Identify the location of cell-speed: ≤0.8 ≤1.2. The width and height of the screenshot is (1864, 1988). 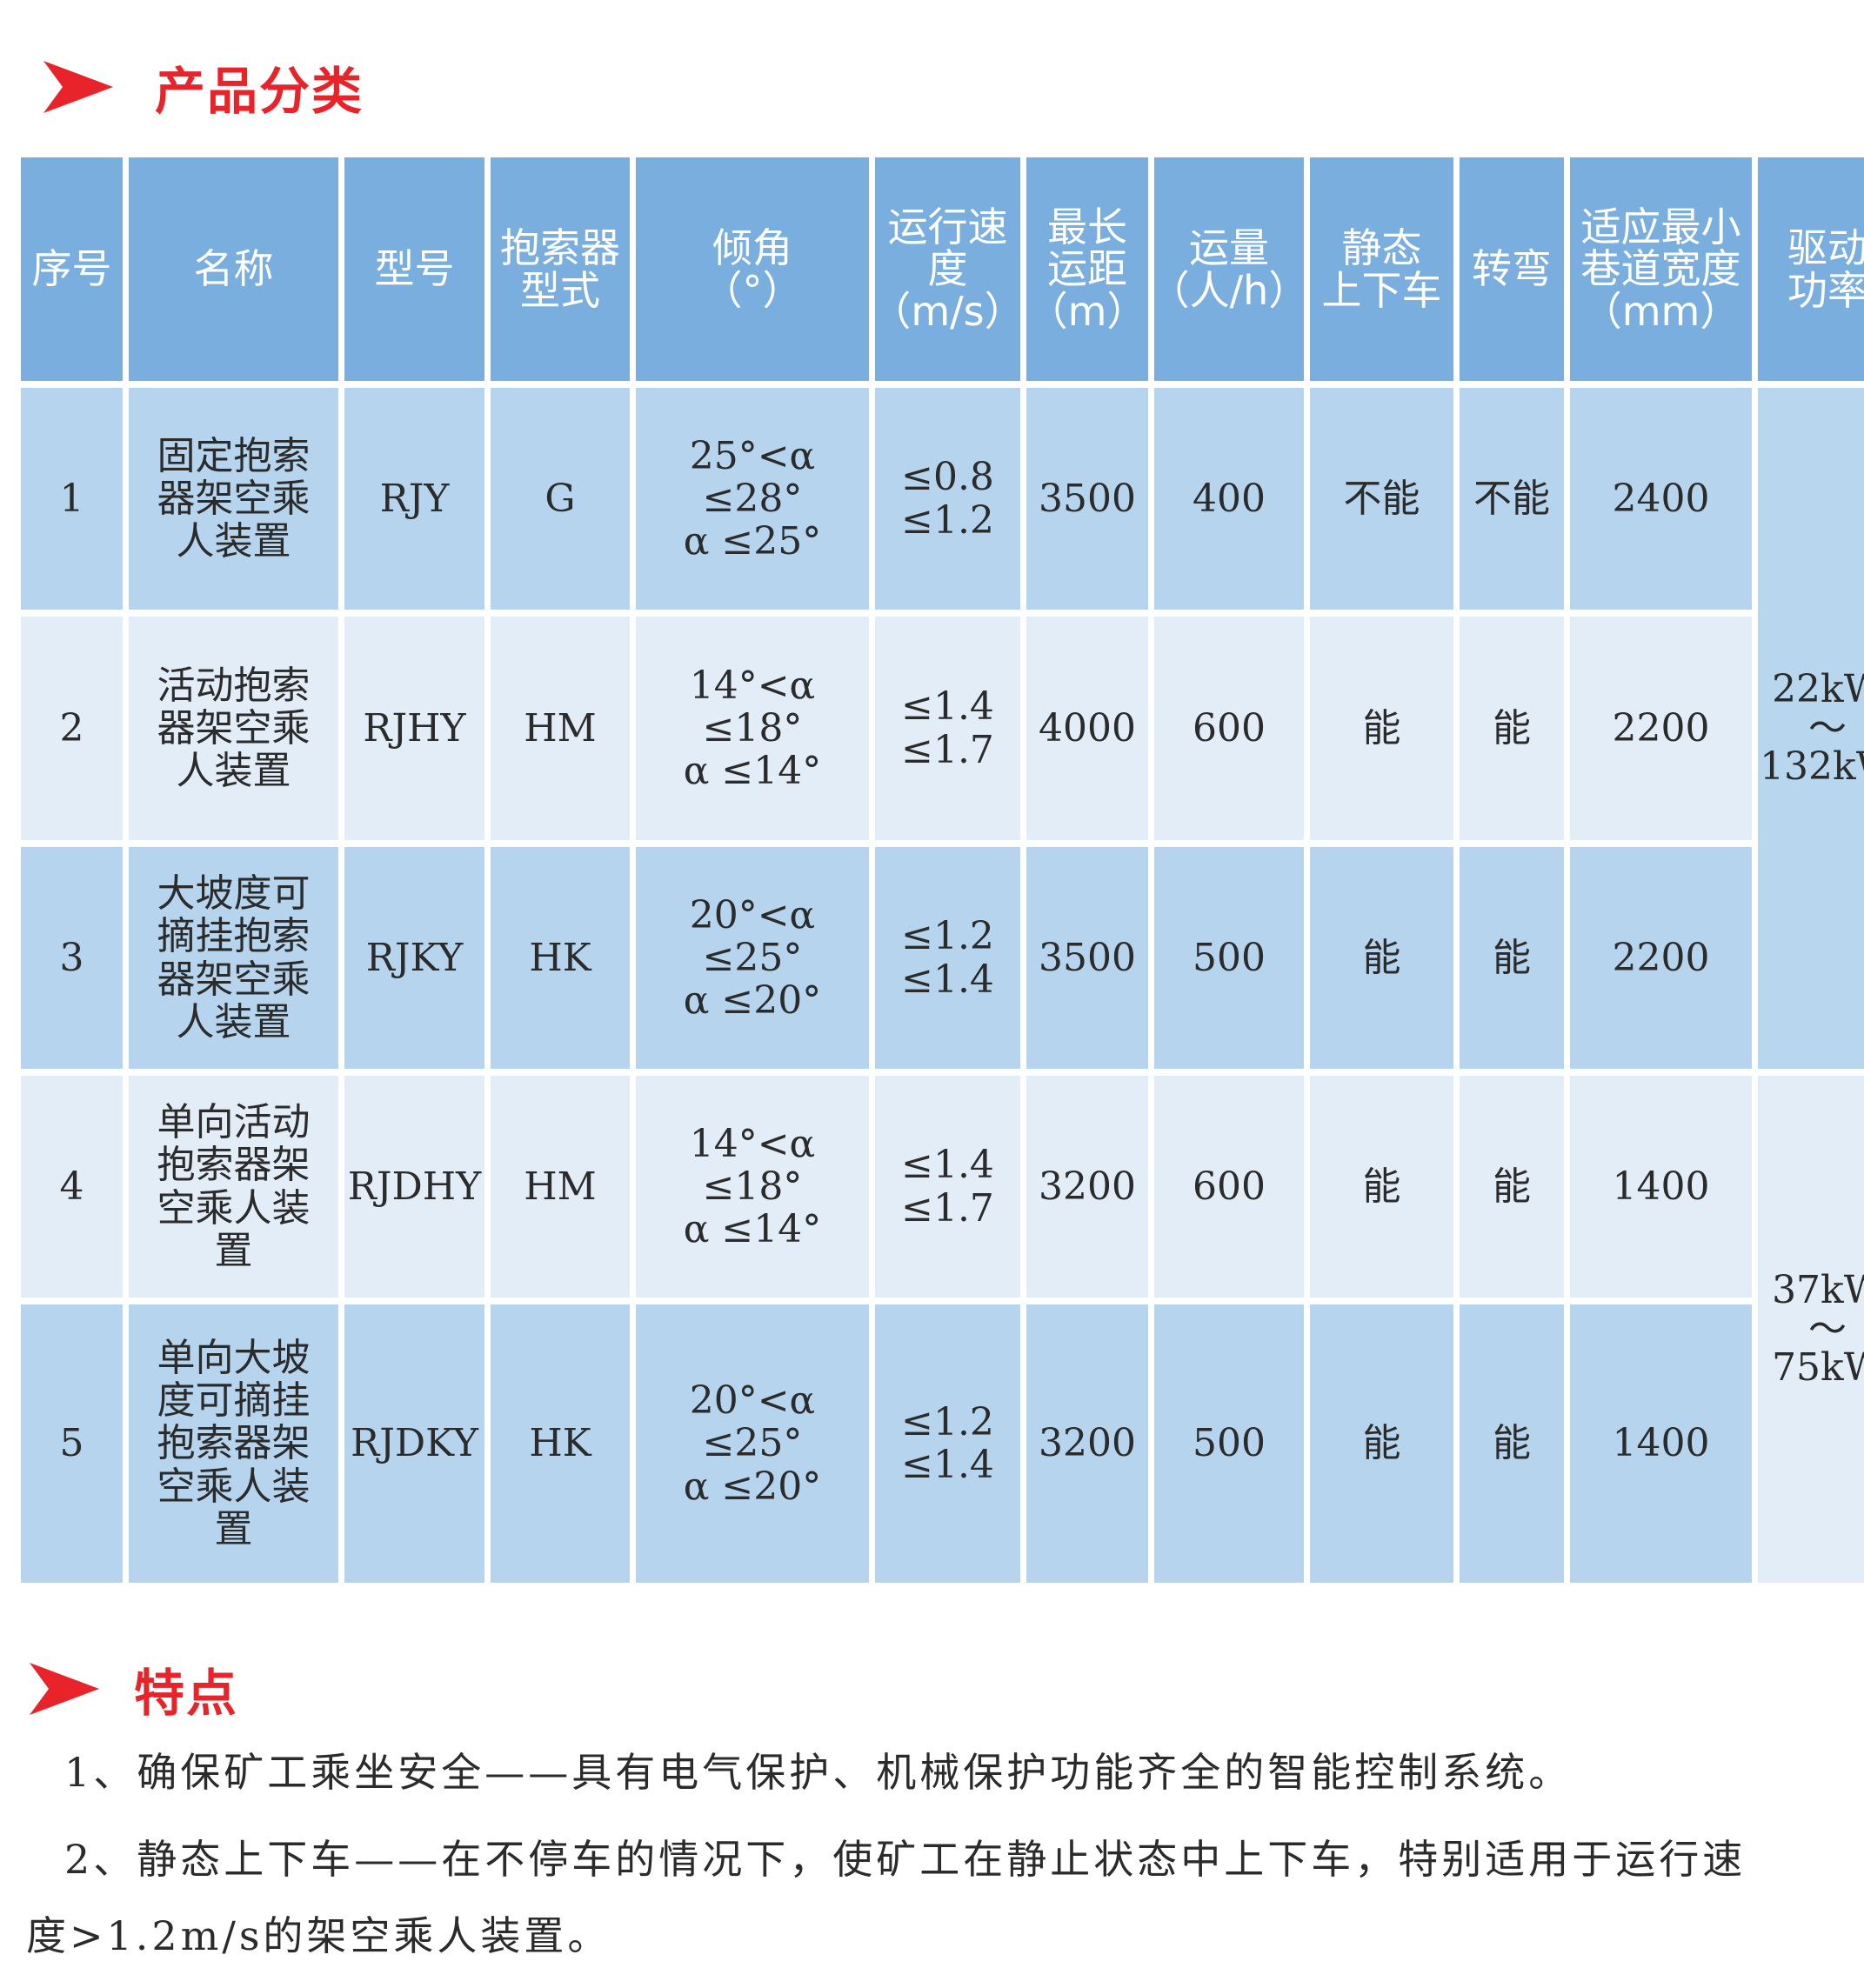
(947, 499).